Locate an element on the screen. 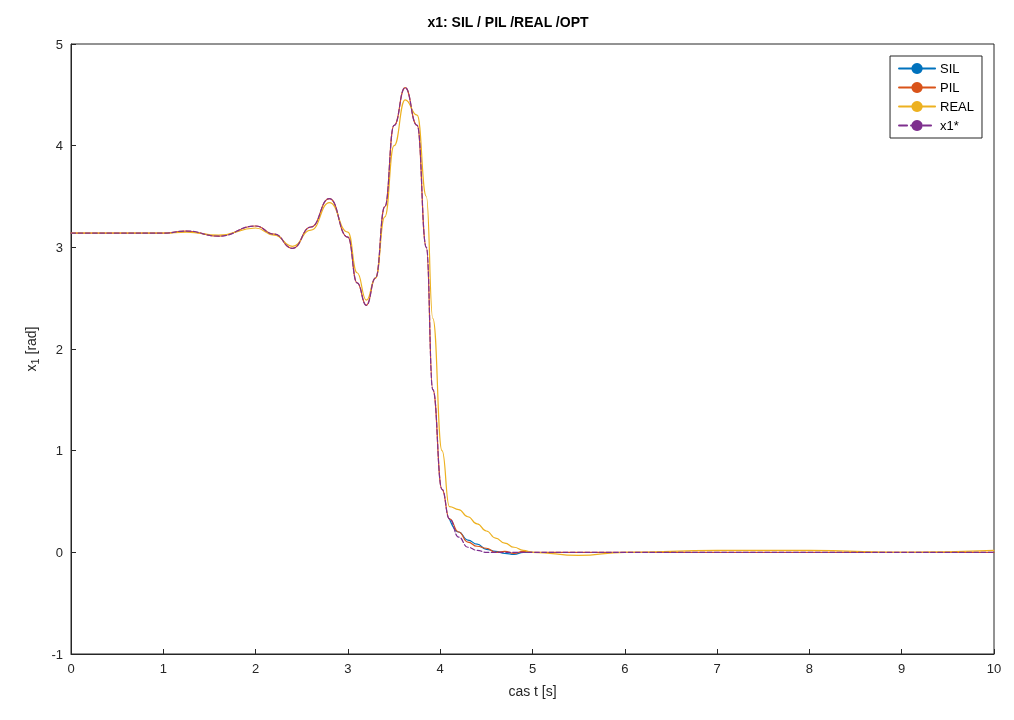 This screenshot has width=1014, height=720. legend-label: x1* is located at coordinates (949, 125).